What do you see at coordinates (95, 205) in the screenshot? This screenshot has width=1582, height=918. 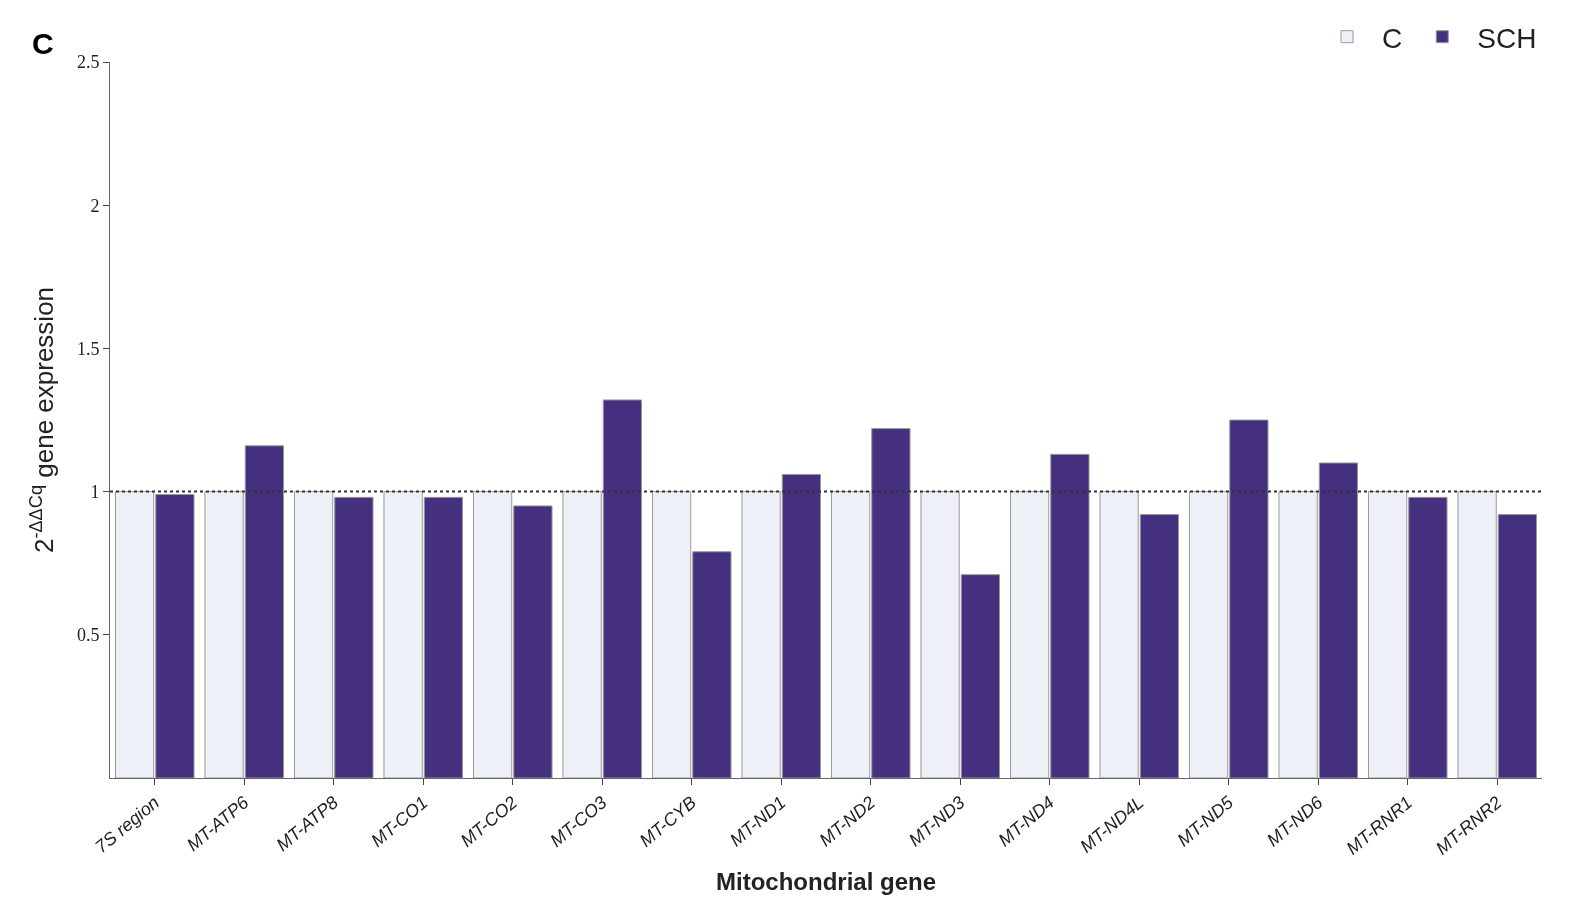 I see `y-tick-label: 2` at bounding box center [95, 205].